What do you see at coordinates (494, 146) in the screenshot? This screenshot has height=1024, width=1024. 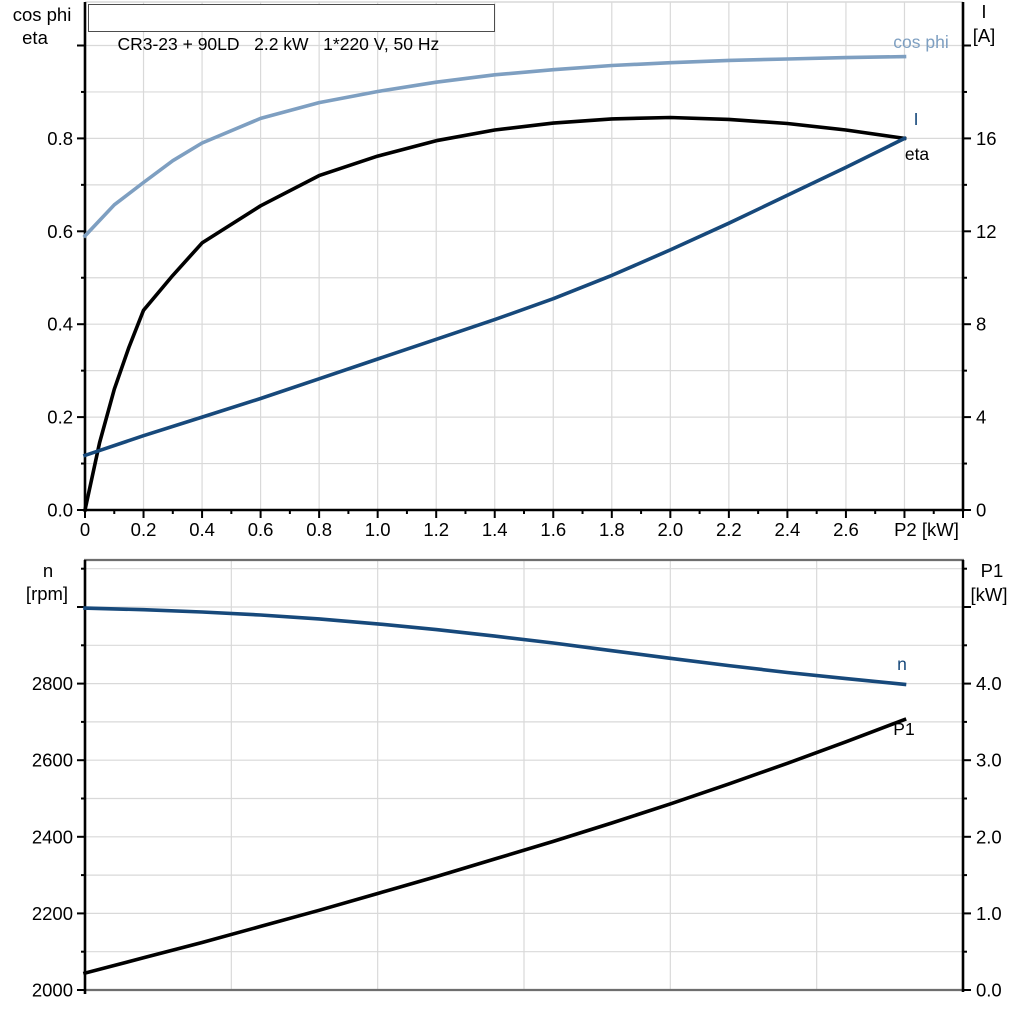 I see `cos-phi-curve` at bounding box center [494, 146].